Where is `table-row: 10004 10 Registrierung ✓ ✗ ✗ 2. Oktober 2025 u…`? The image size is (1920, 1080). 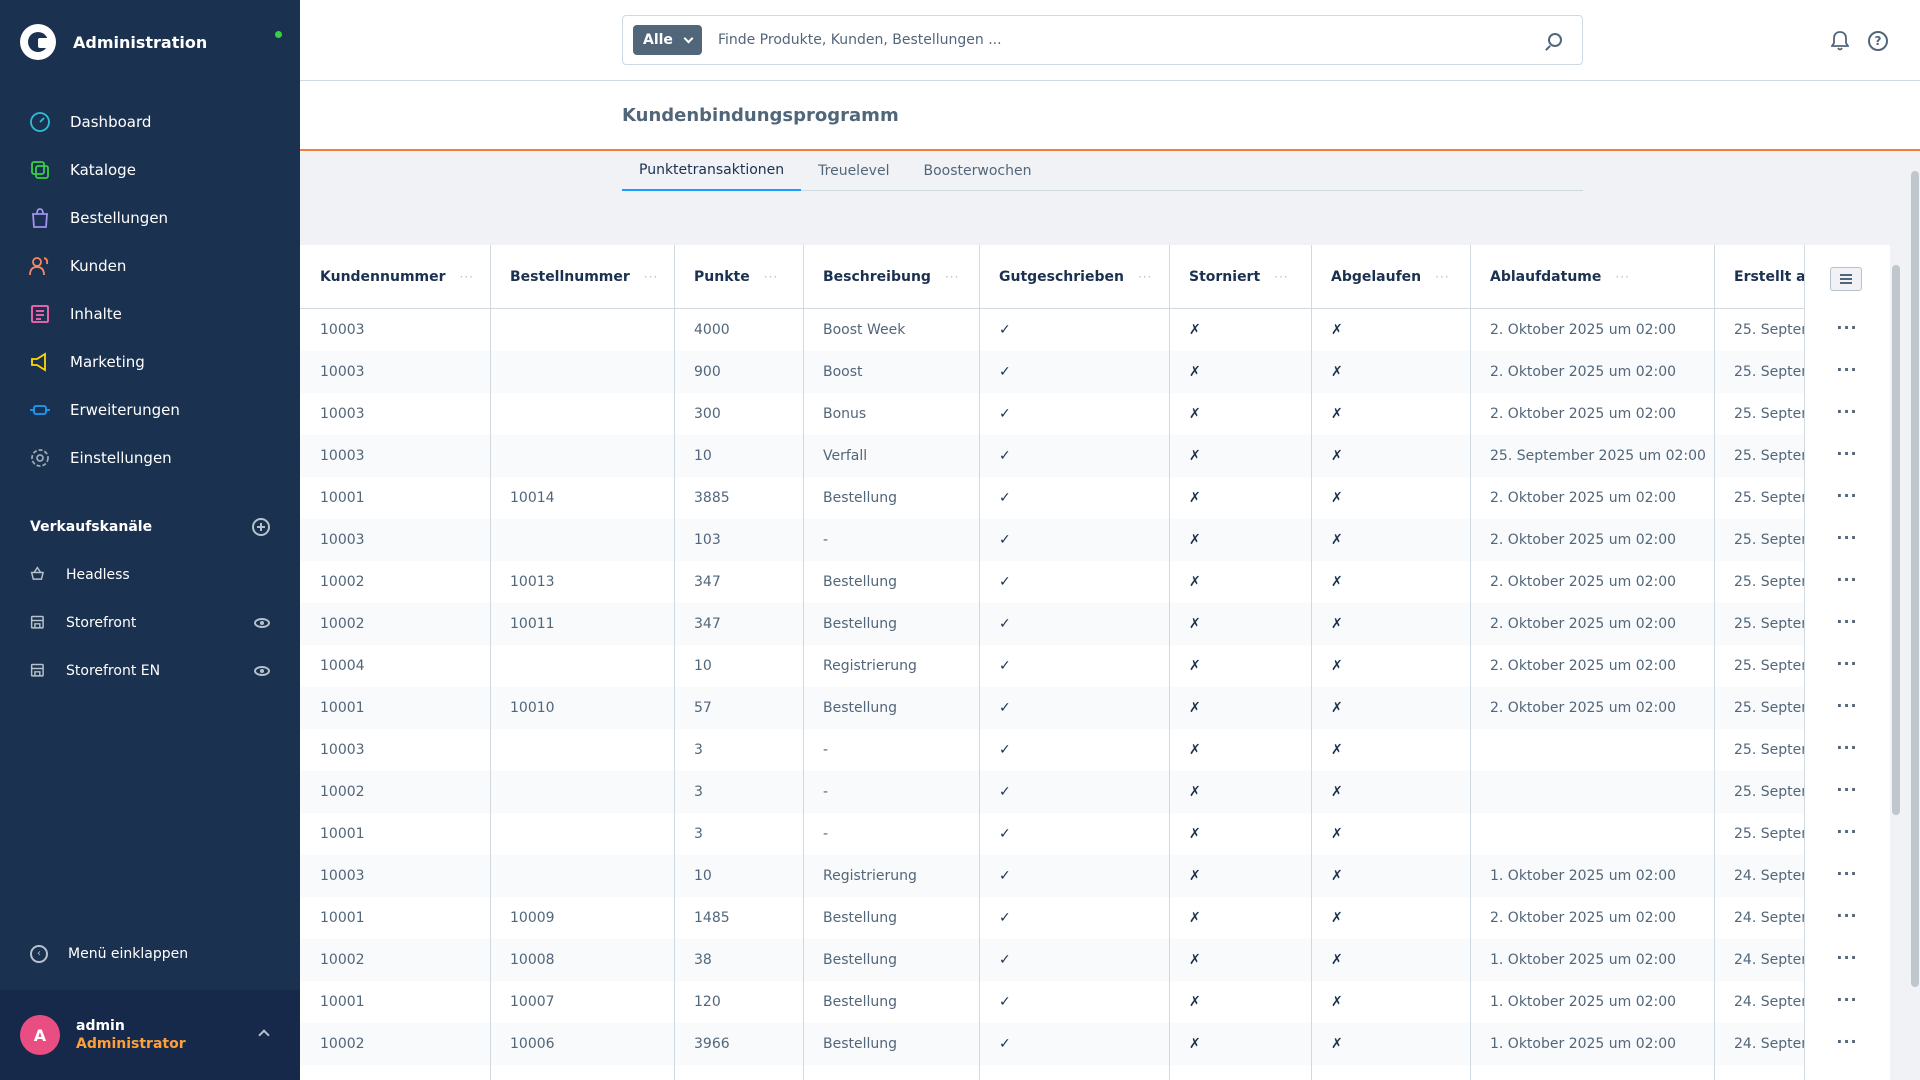
table-row: 10004 10 Registrierung ✓ ✗ ✗ 2. Oktober 2025 u… is located at coordinates (1095, 666).